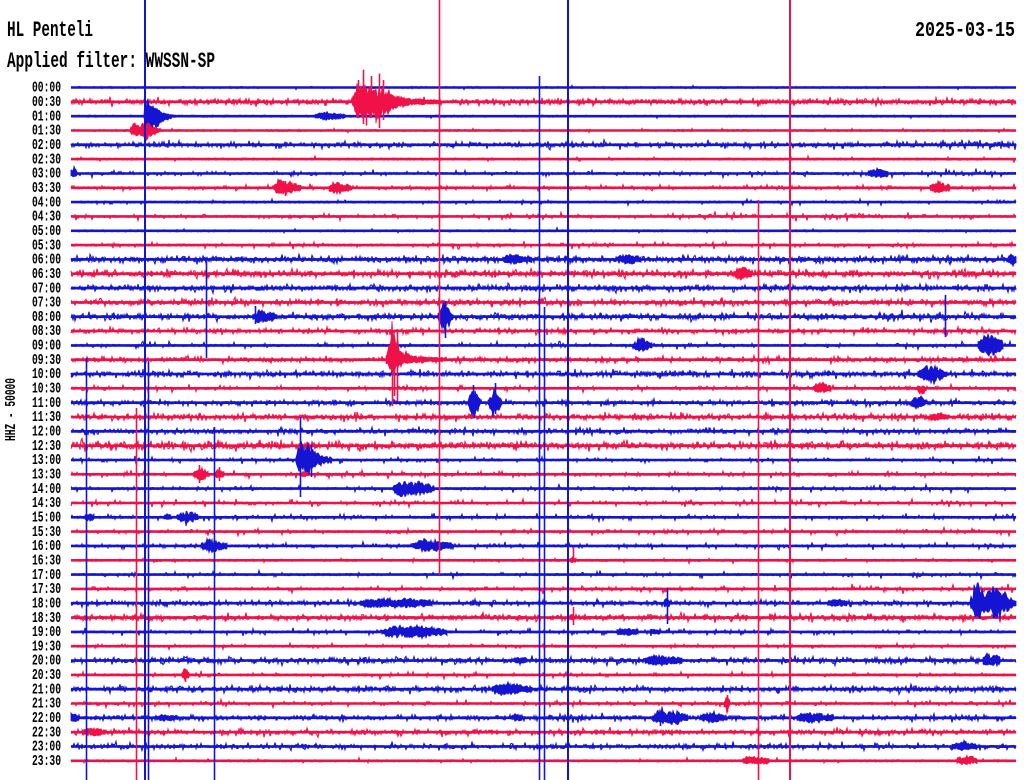  I want to click on svg-text: 12:30, so click(46, 447).